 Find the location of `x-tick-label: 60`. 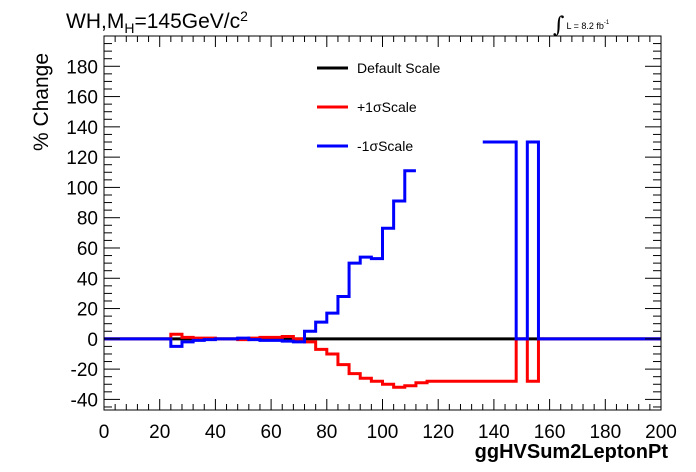

x-tick-label: 60 is located at coordinates (271, 432).